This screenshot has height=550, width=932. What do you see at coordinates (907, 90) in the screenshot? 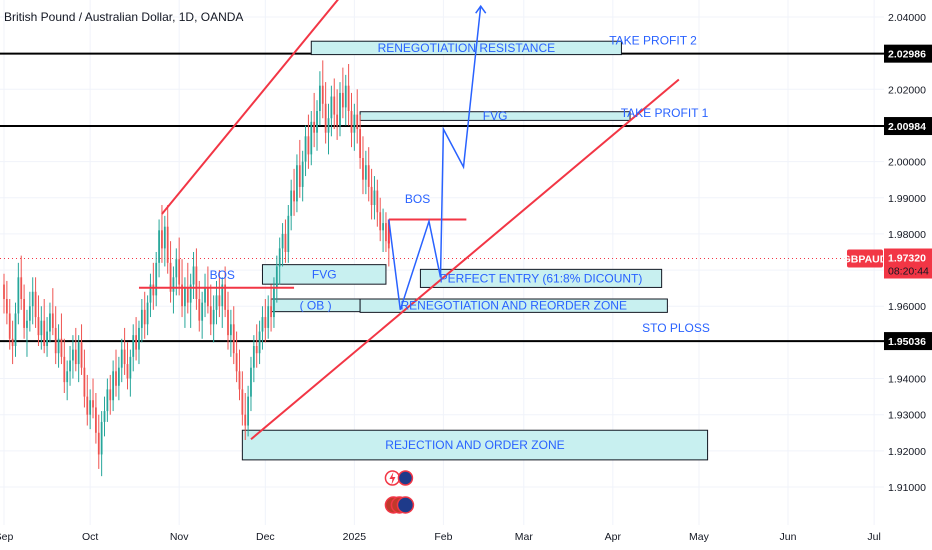
I see `price-tick-label: 2.02000` at bounding box center [907, 90].